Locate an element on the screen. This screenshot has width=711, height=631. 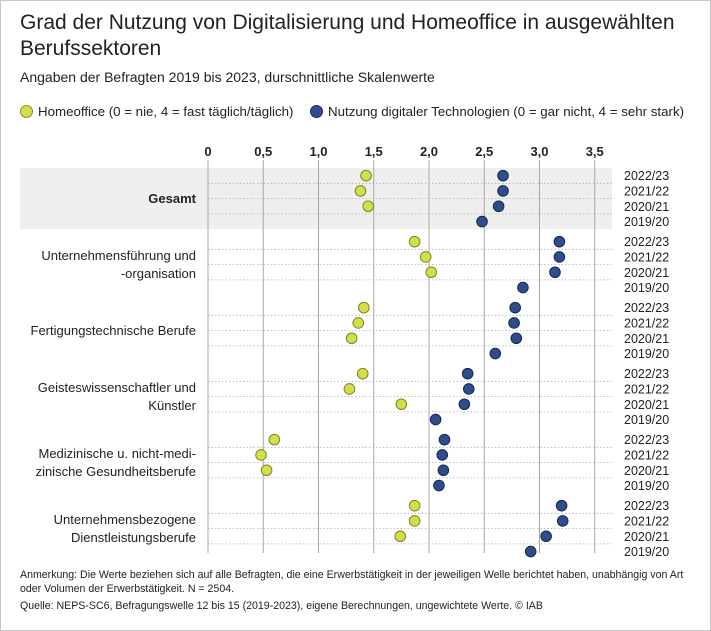
category-label: Dienstleistungsberufe is located at coordinates (133, 537).